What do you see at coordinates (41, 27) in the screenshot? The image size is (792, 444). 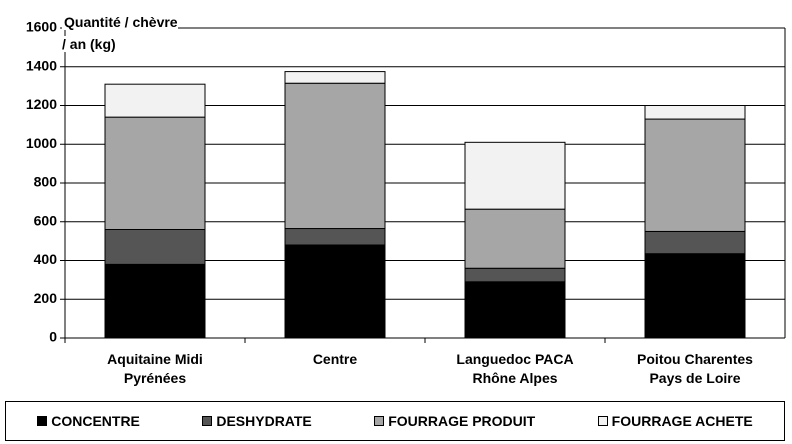 I see `y-tick-label: 1600` at bounding box center [41, 27].